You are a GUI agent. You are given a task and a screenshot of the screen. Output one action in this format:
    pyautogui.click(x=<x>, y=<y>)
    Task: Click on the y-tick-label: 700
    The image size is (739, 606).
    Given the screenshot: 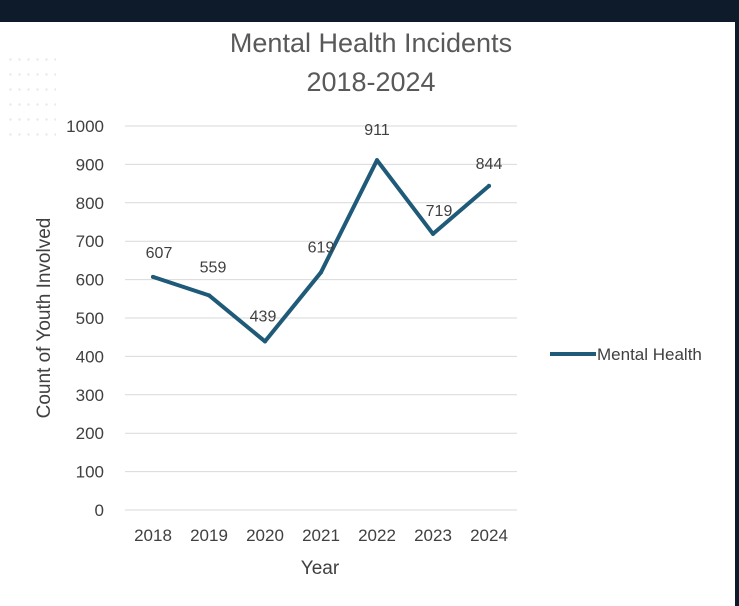 What is the action you would take?
    pyautogui.click(x=90, y=241)
    